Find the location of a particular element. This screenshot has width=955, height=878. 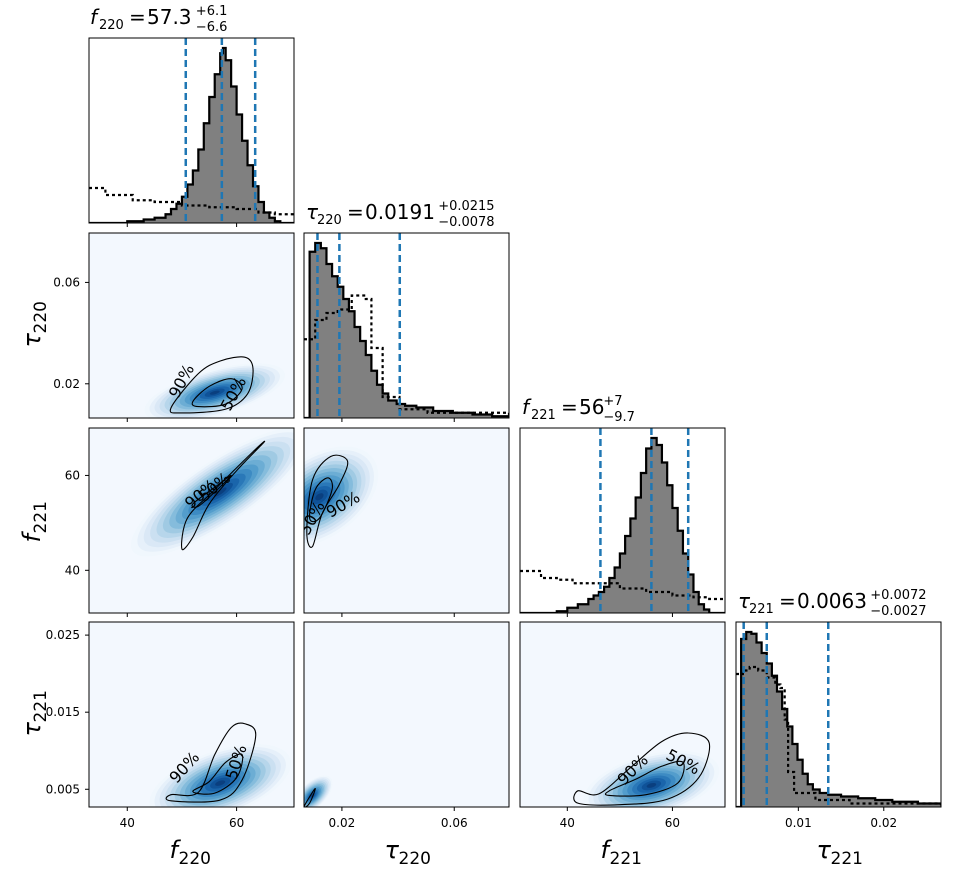

y-tick-label: 60 is located at coordinates (72, 475).